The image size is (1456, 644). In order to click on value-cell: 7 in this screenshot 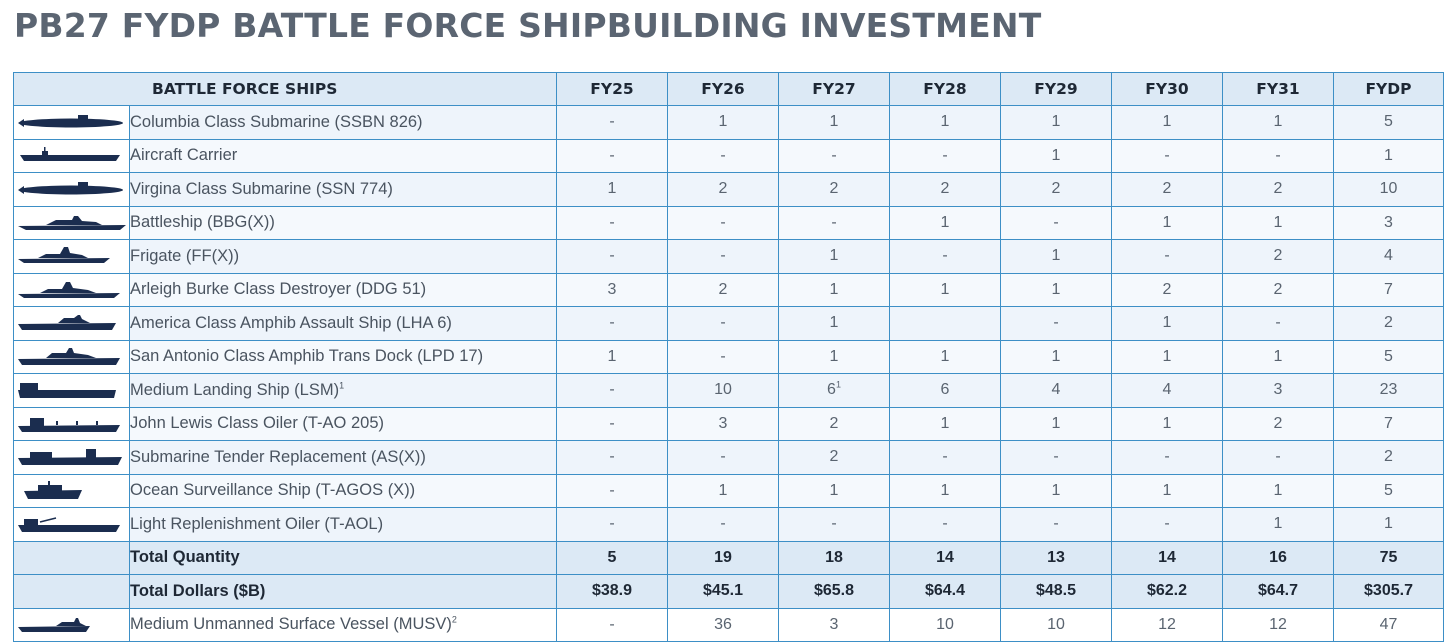, I will do `click(1388, 289)`.